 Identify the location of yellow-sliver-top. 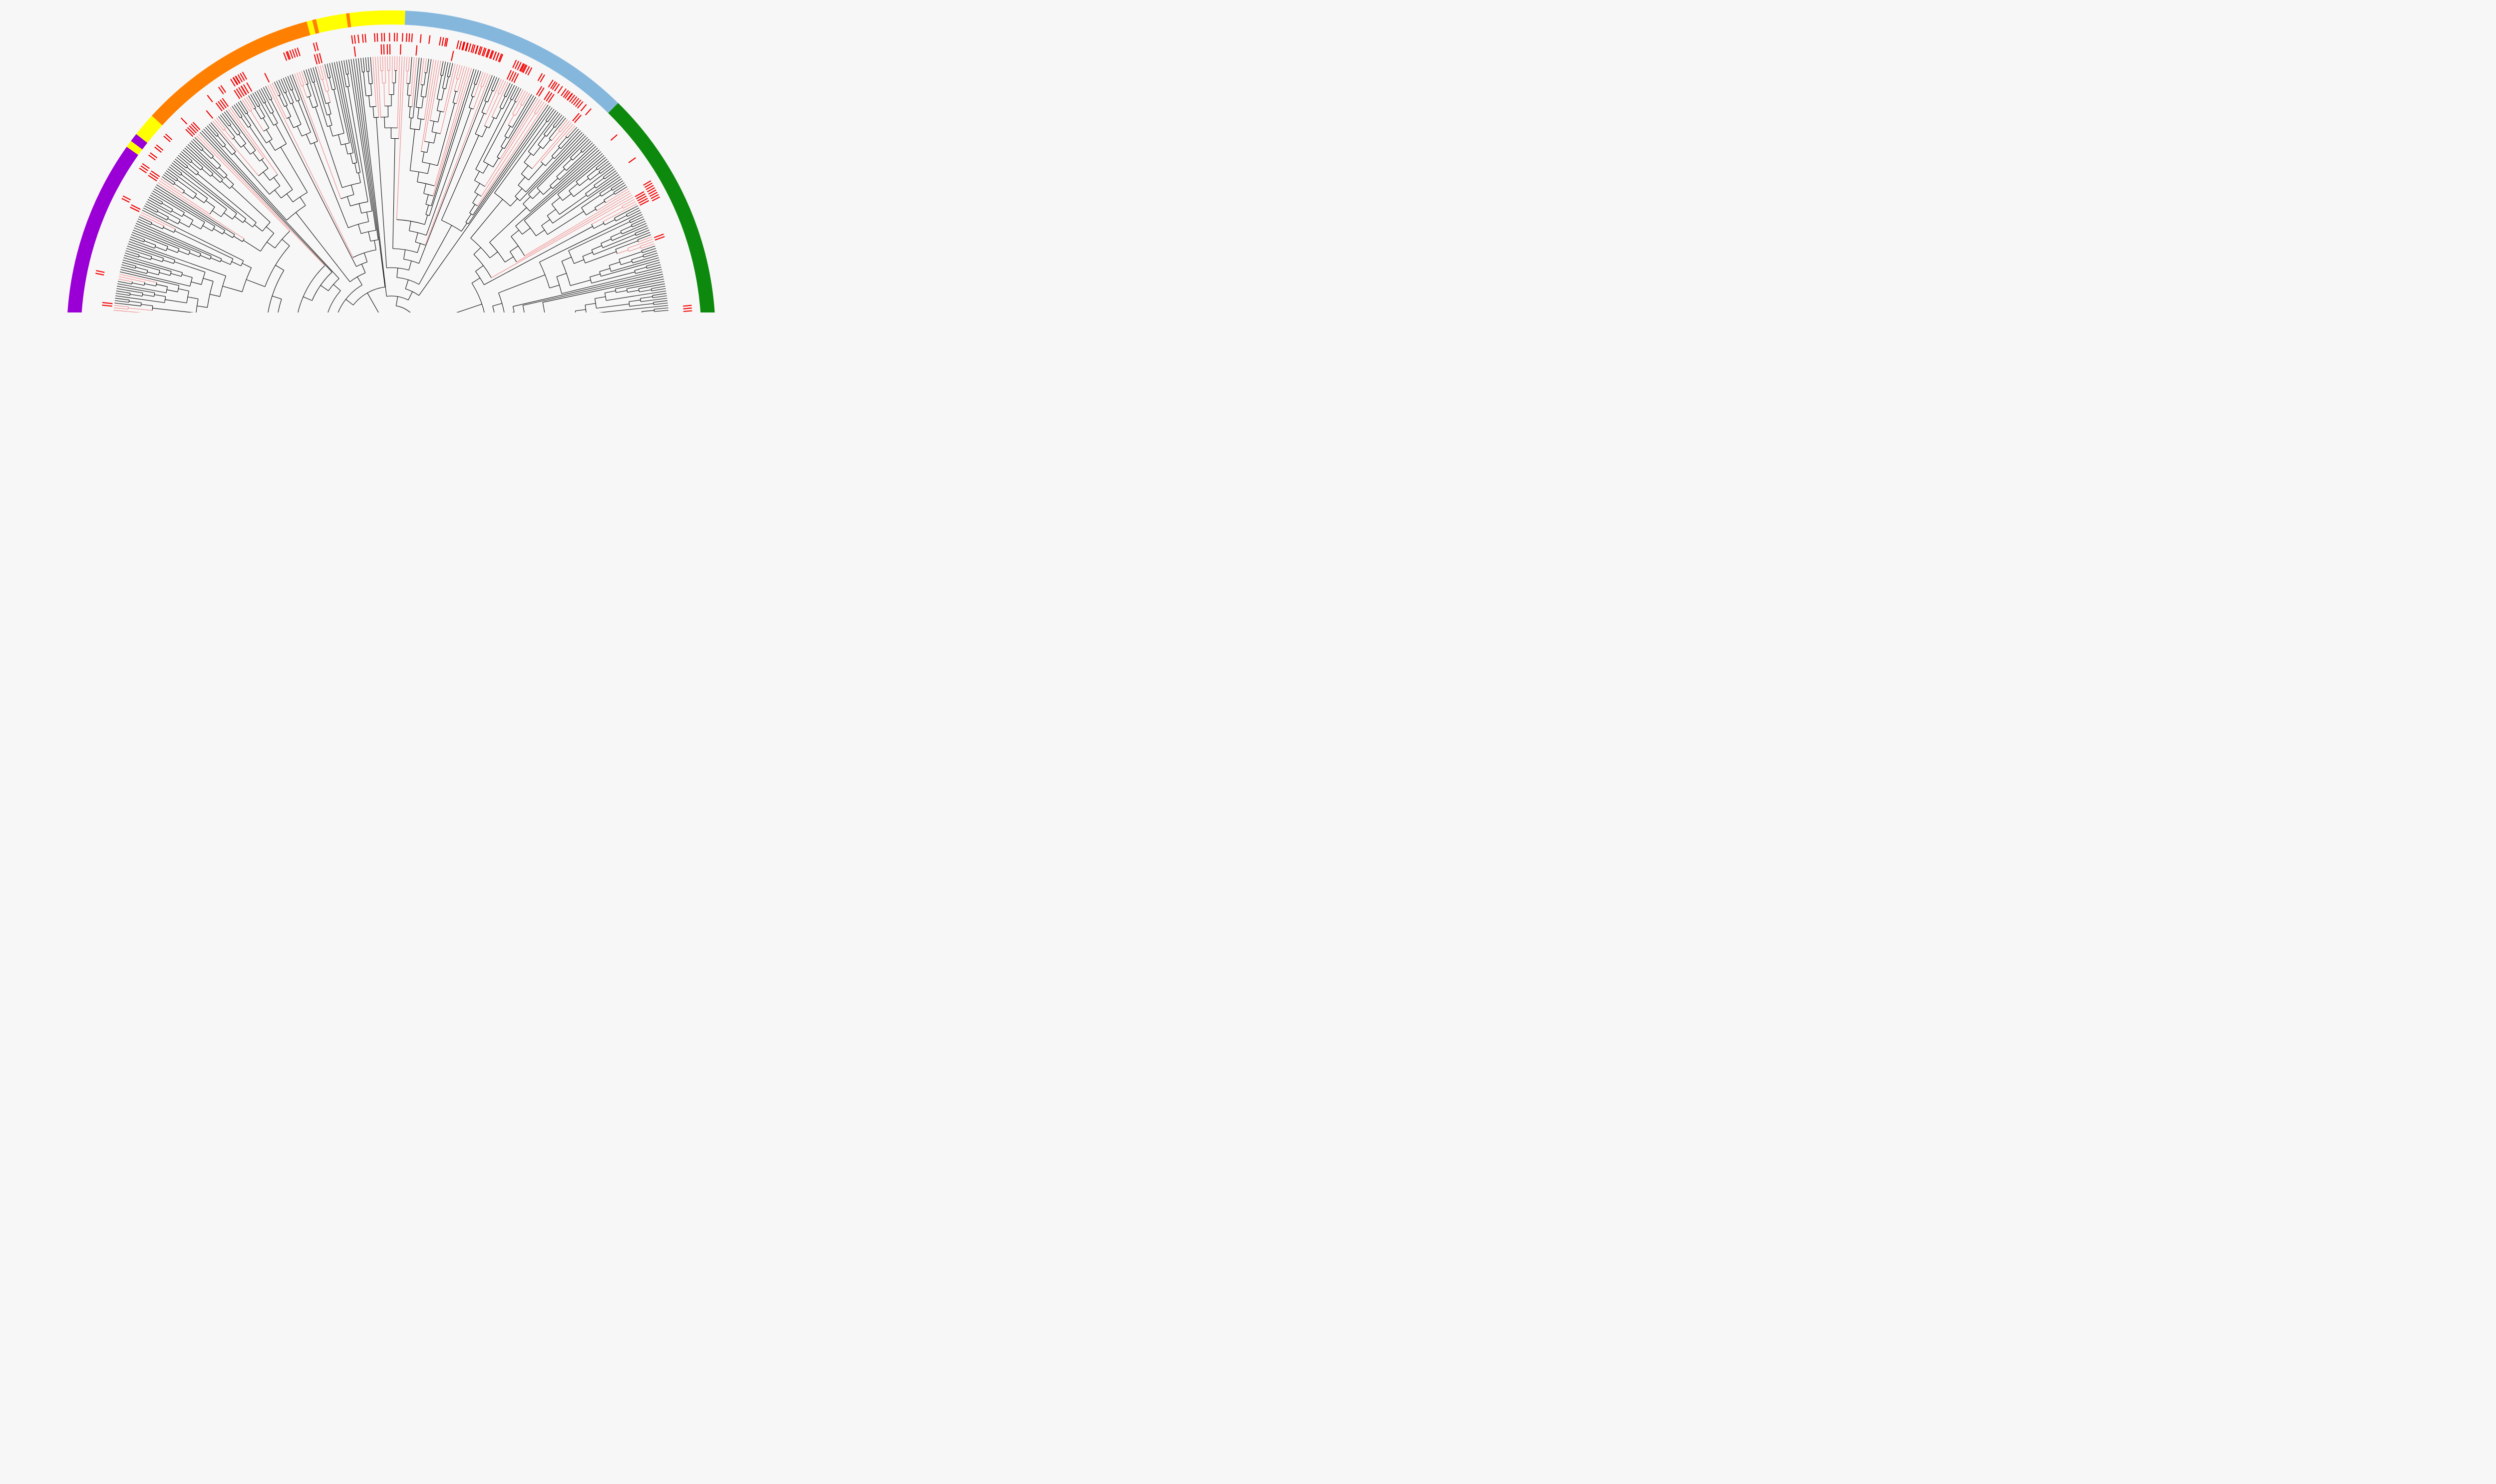
(311, 28).